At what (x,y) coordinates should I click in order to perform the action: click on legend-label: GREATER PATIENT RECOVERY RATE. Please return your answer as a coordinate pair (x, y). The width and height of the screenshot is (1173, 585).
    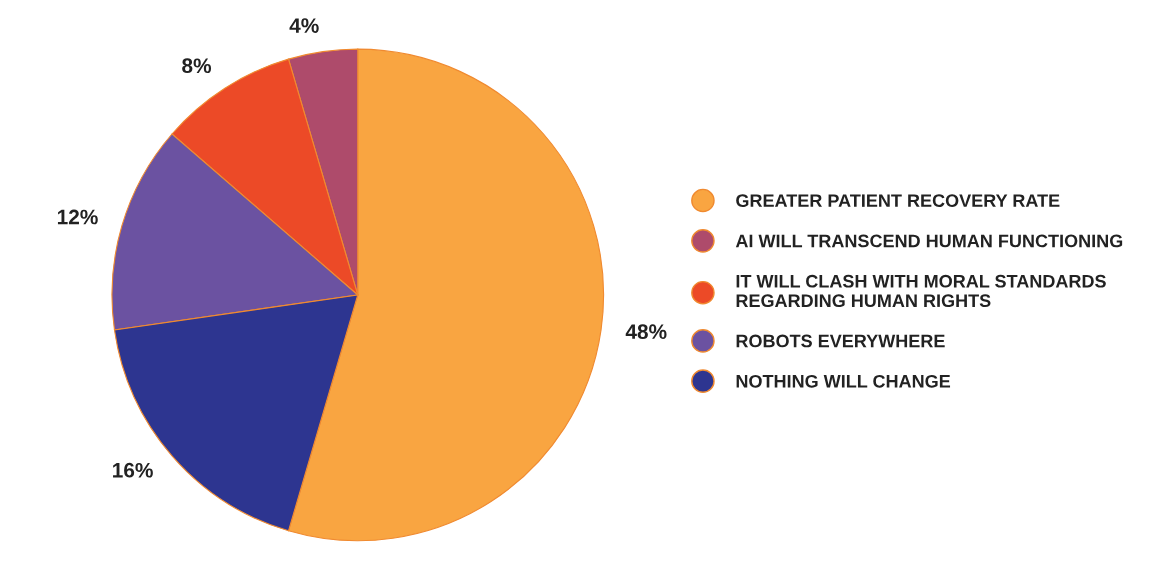
    Looking at the image, I should click on (898, 201).